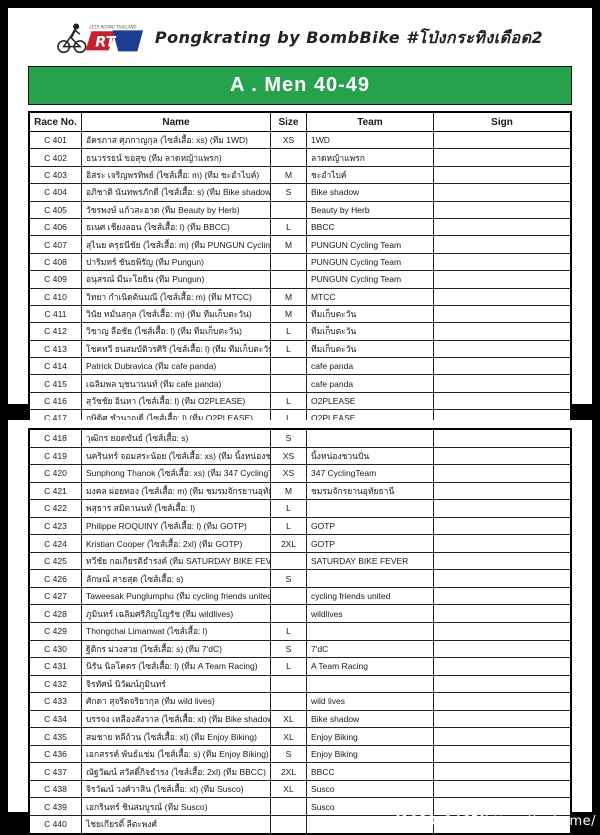  Describe the element at coordinates (176, 508) in the screenshot. I see `rider-name-cell: พสุธาร สมิตานนท์ (ไซส์เสื้อ: l)` at that location.